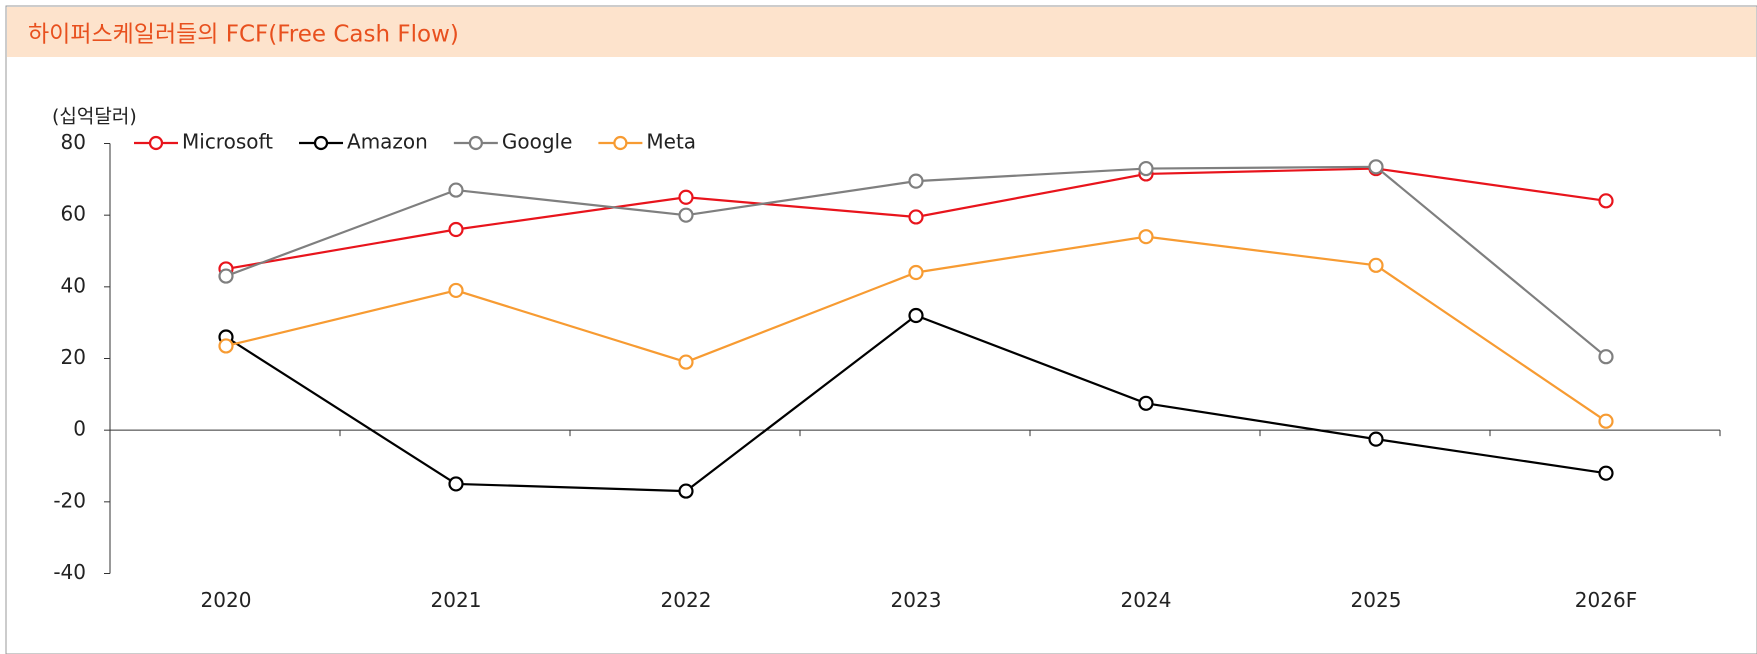 The image size is (1757, 654). Describe the element at coordinates (881, 32) in the screenshot. I see `header-band` at that location.